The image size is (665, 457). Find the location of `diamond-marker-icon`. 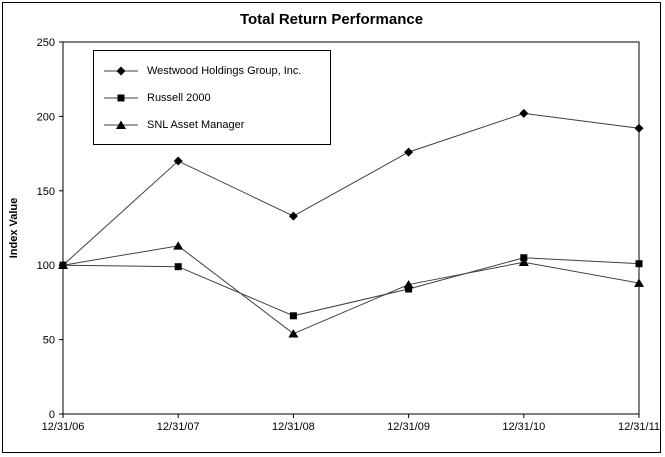

diamond-marker-icon is located at coordinates (121, 70).